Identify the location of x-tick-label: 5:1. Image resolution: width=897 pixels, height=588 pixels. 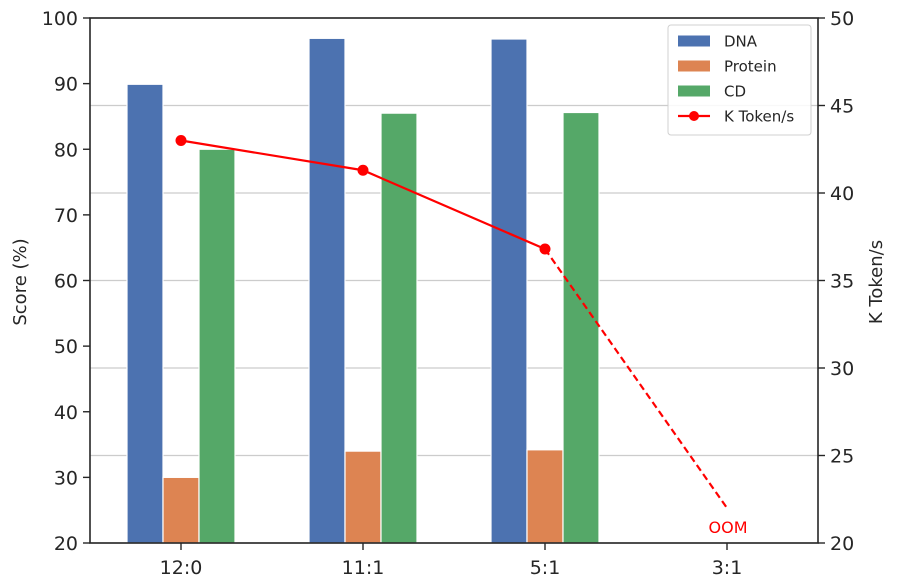
(545, 568).